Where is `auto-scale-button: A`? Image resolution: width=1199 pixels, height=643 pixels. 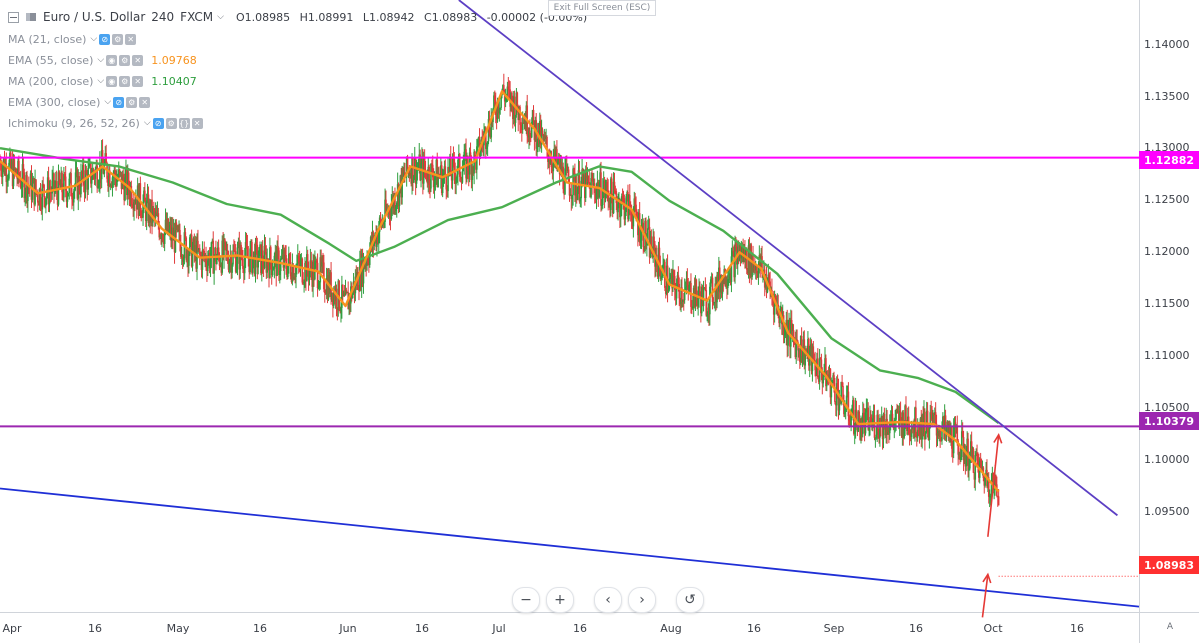 auto-scale-button: A is located at coordinates (1170, 627).